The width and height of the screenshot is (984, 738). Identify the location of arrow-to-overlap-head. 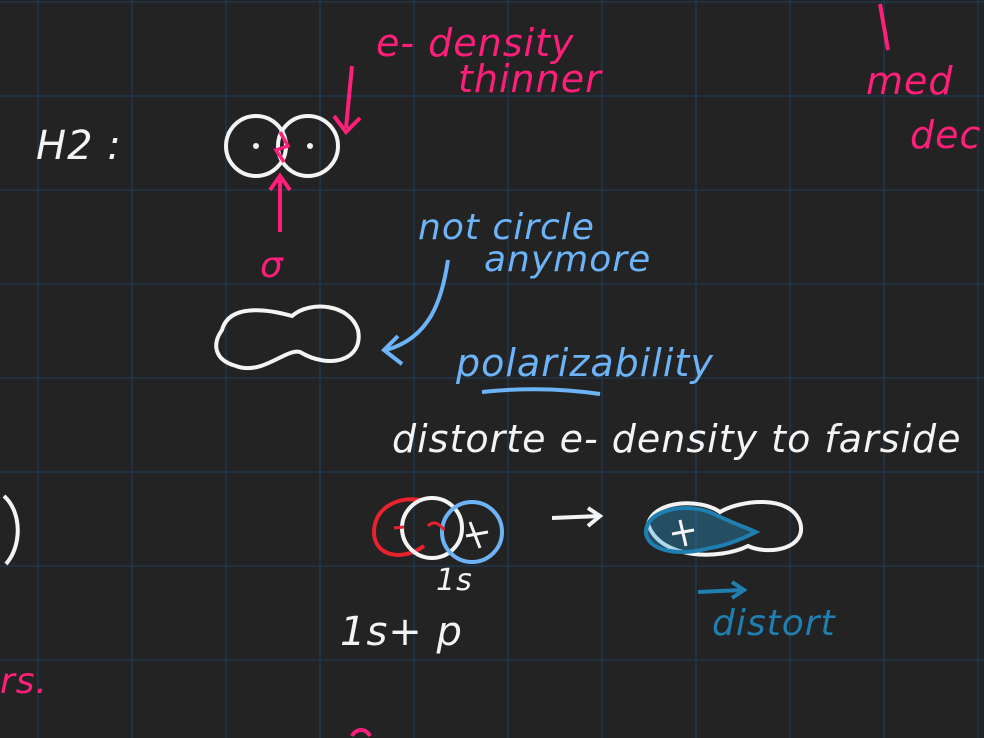
(347, 125).